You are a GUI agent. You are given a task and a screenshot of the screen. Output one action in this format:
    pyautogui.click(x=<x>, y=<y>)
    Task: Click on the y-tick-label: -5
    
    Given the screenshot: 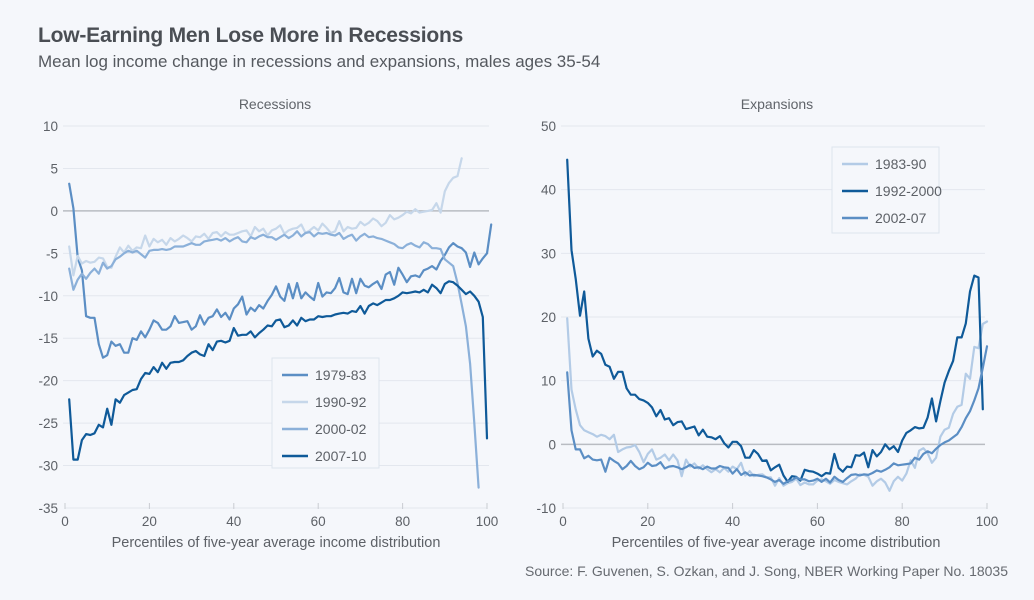 What is the action you would take?
    pyautogui.click(x=52, y=253)
    